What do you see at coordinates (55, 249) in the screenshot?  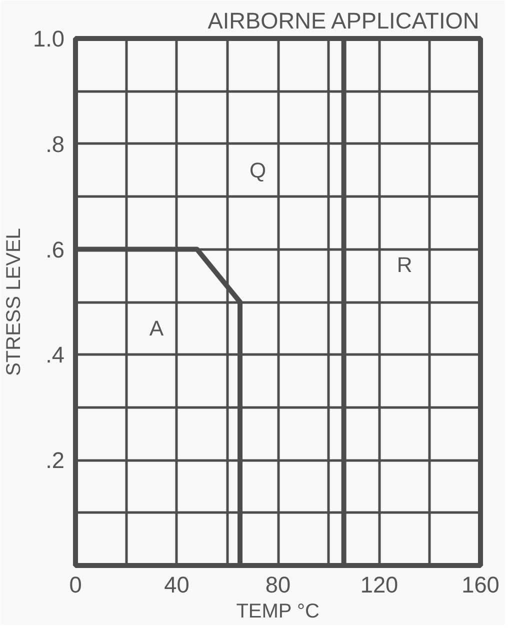 I see `y-tick-label: .6` at bounding box center [55, 249].